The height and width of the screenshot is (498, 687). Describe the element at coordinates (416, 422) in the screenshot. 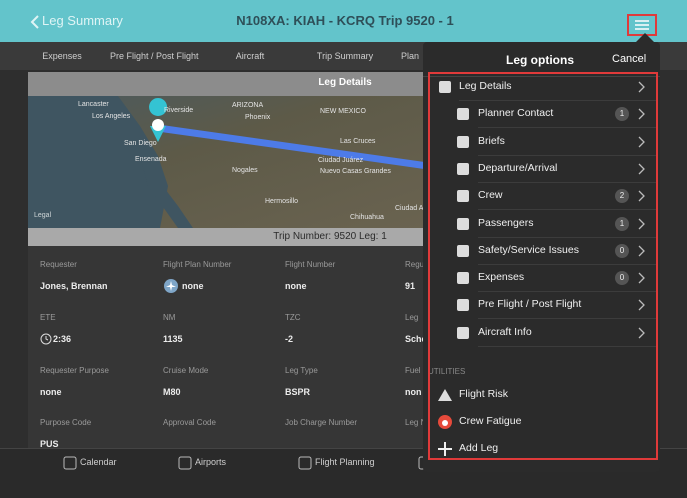

I see `field-label: Leg N` at that location.